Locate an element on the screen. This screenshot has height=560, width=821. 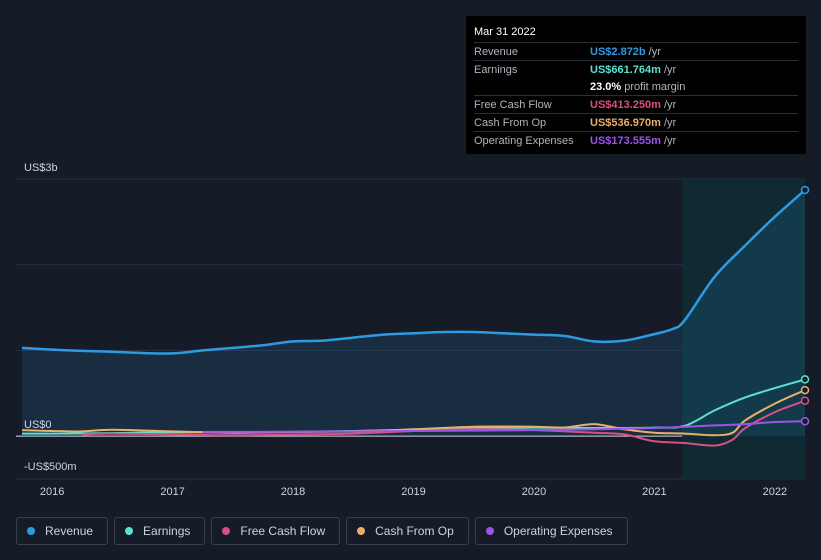
x-tick-label: 2020 is located at coordinates (534, 492).